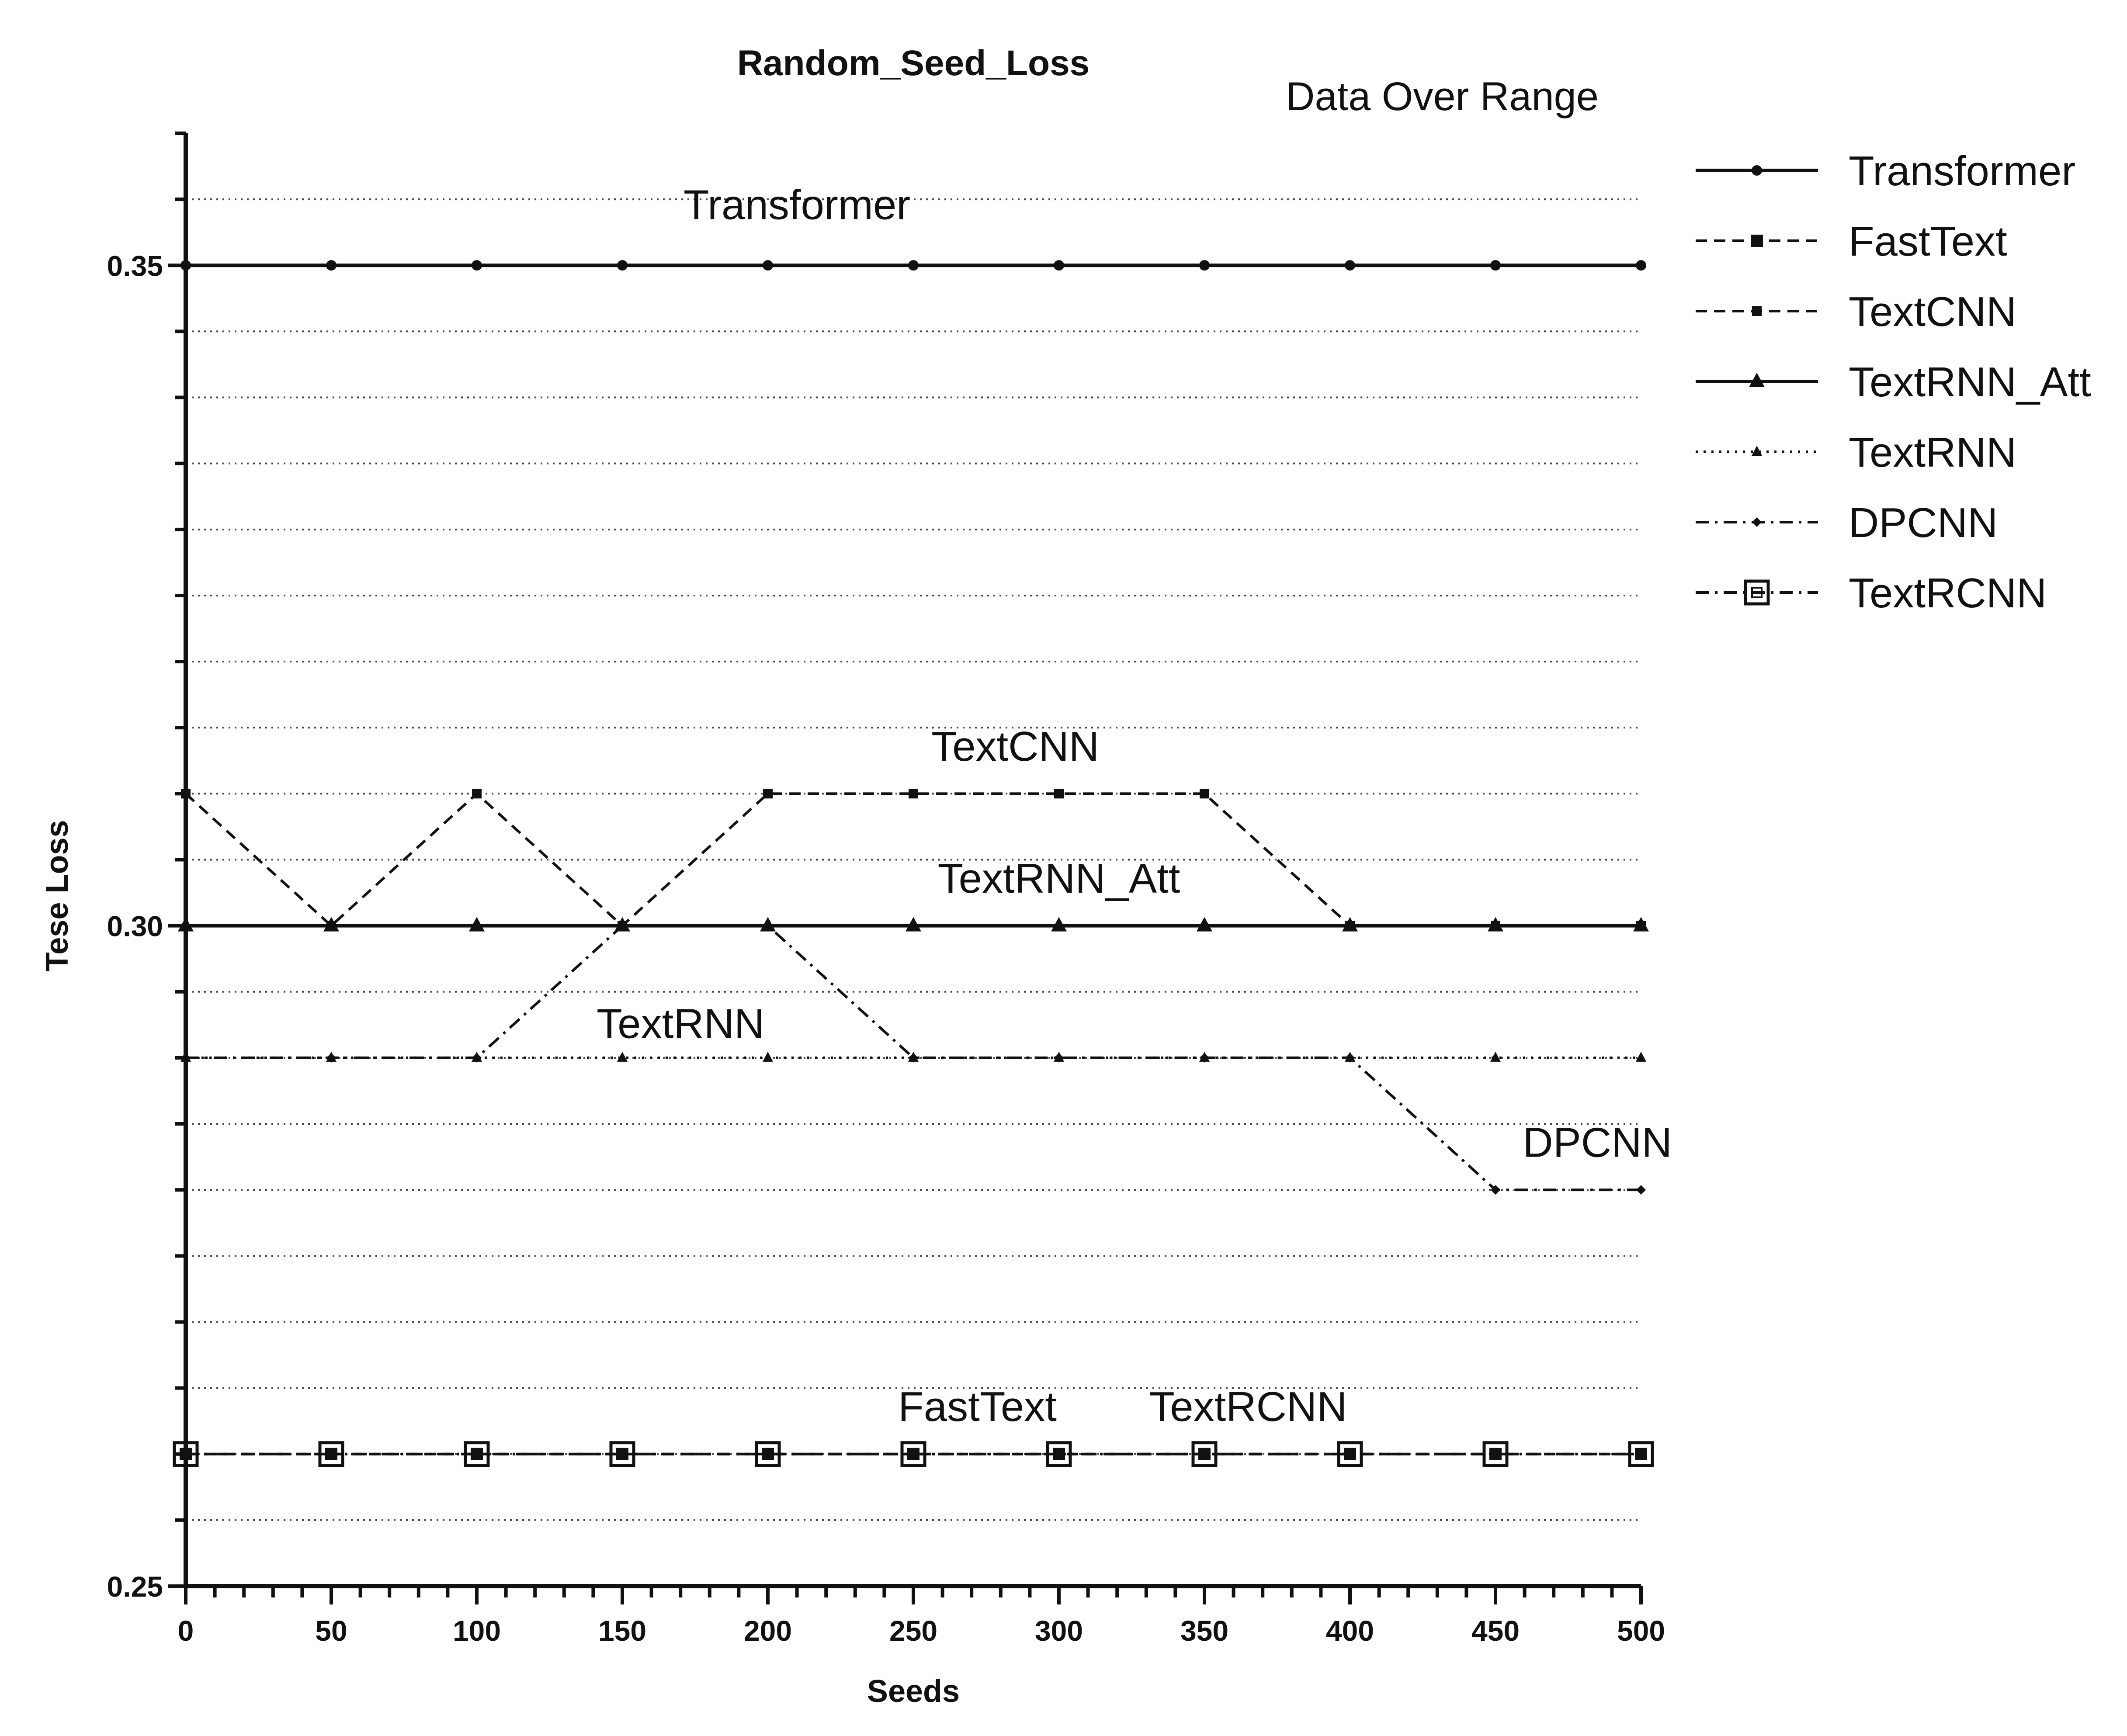 Image resolution: width=2127 pixels, height=1736 pixels. Describe the element at coordinates (913, 1631) in the screenshot. I see `x-tick-label: 250` at that location.